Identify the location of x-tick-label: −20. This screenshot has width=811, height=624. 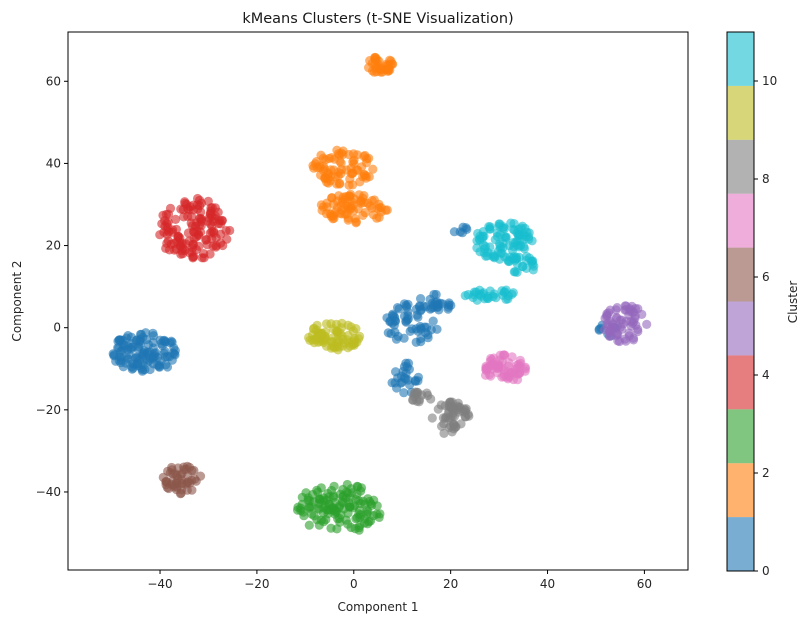
(256, 584).